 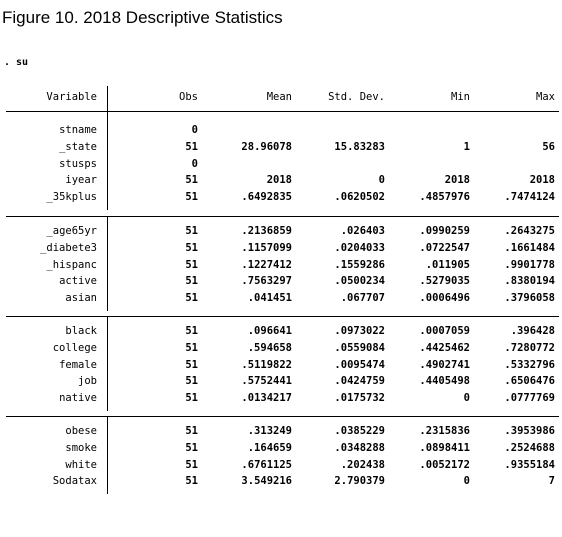 I want to click on std-dev-cell: .0175732, so click(x=359, y=398).